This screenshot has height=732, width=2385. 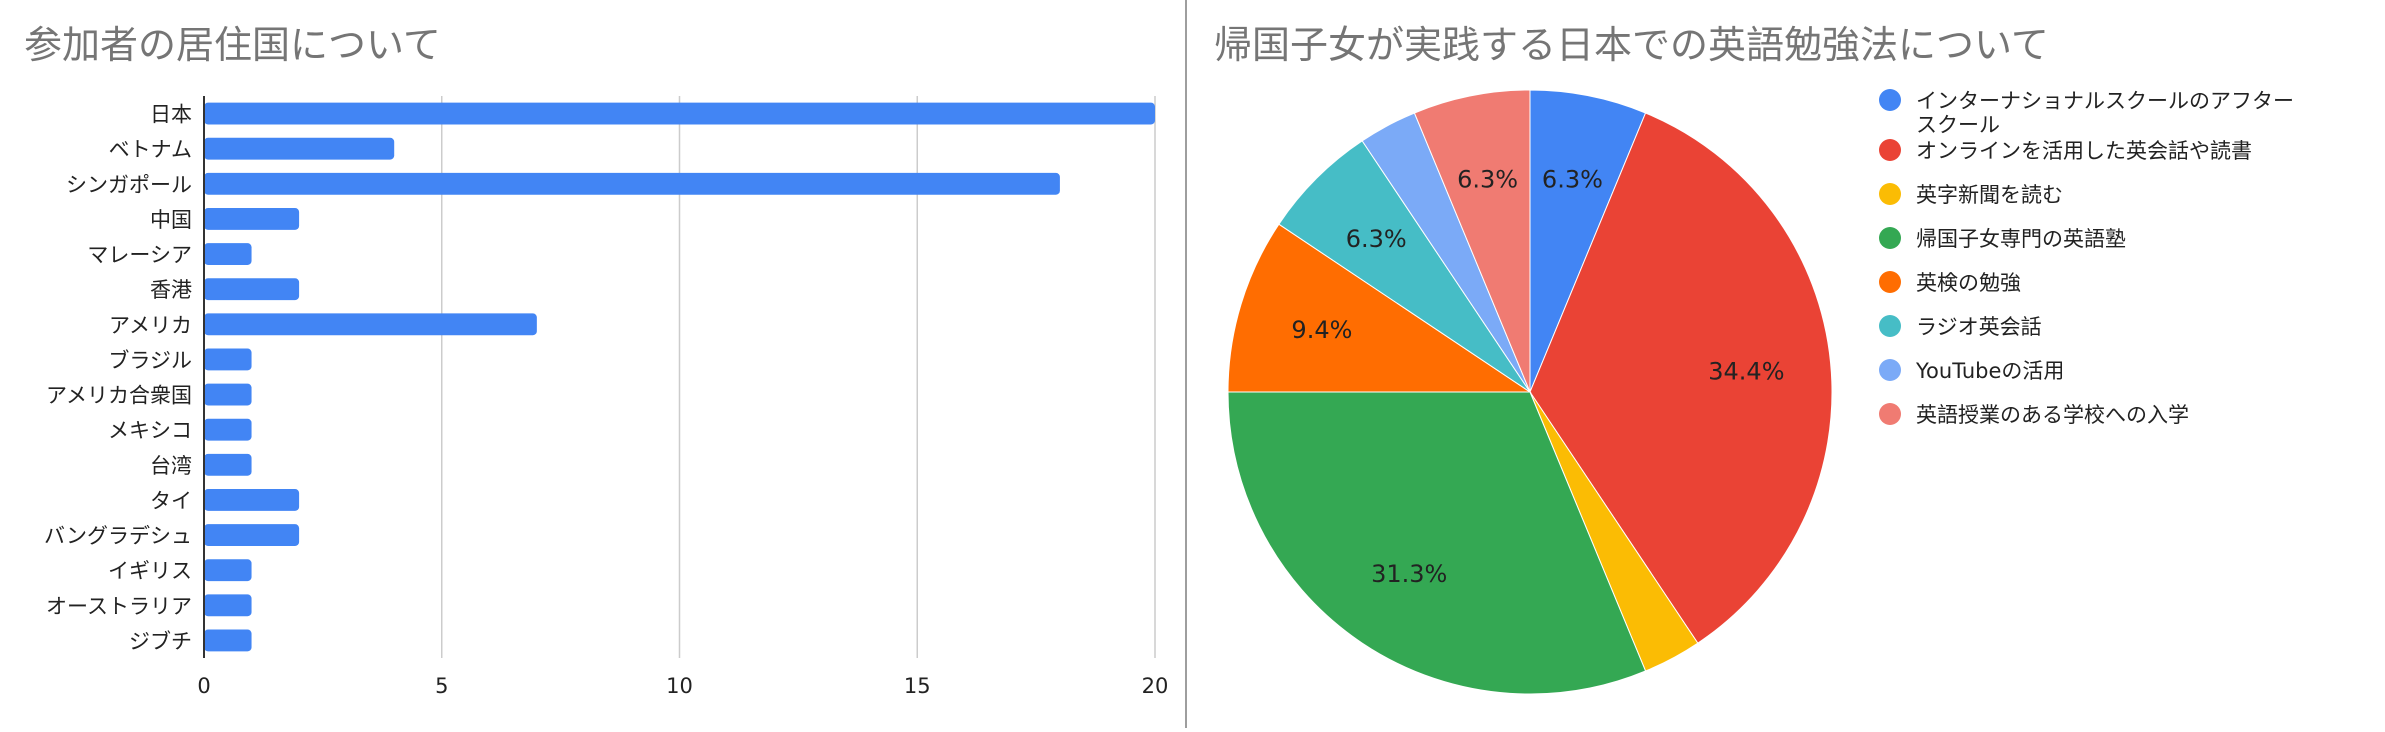 I want to click on slice-percent-label: 34.4%, so click(x=1746, y=372).